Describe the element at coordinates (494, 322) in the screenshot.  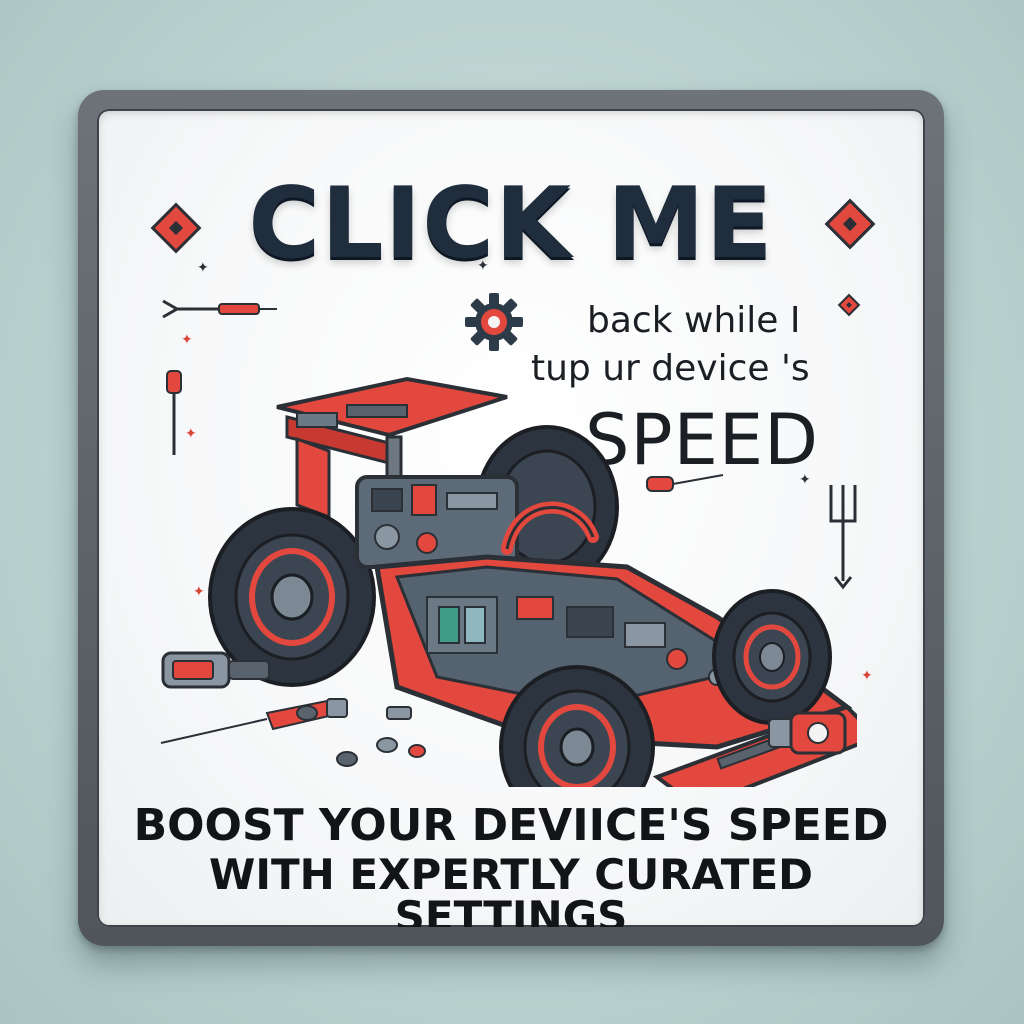
I see `gear-icon` at that location.